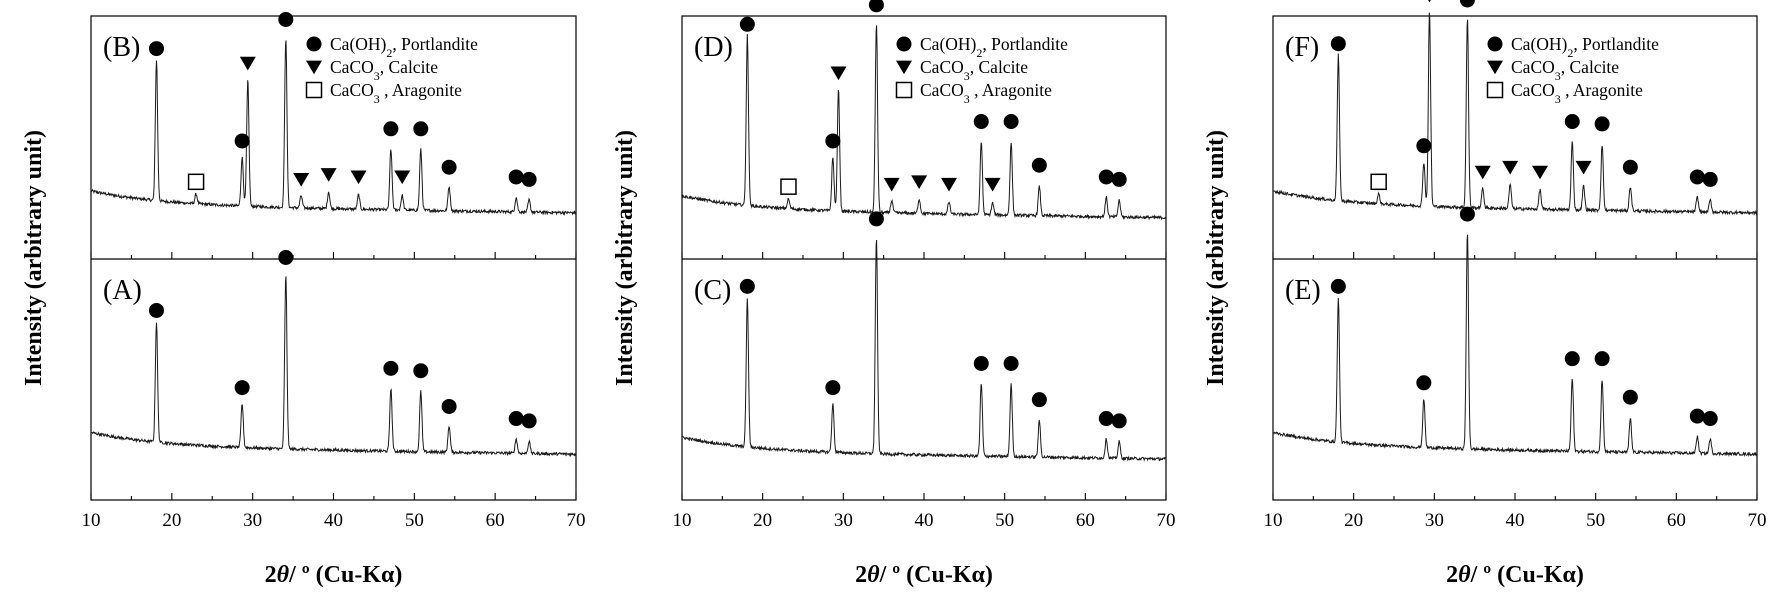 The width and height of the screenshot is (1771, 610). What do you see at coordinates (333, 353) in the screenshot?
I see `subplot-a: (A)` at bounding box center [333, 353].